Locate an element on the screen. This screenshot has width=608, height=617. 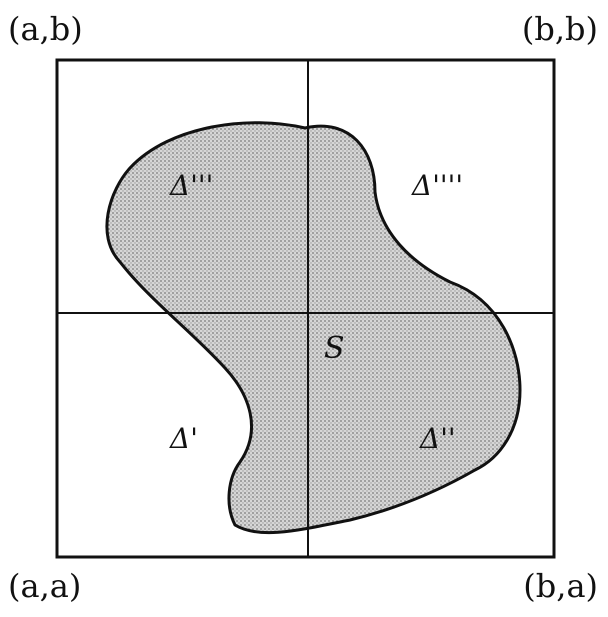
region-label-lower-right: Δ'' is located at coordinates (437, 438).